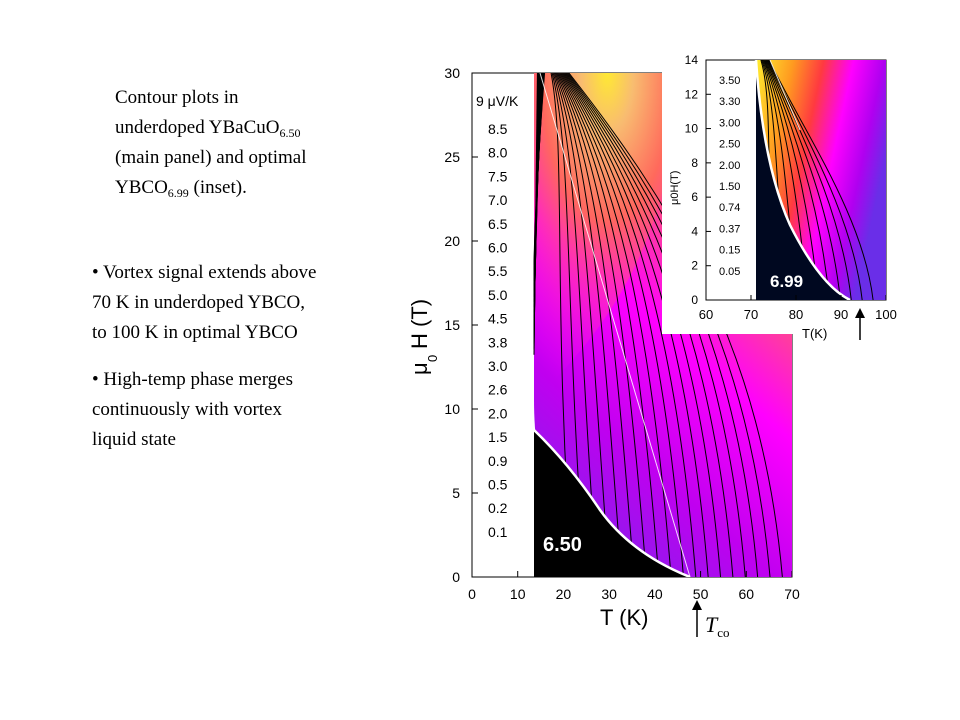  What do you see at coordinates (498, 390) in the screenshot?
I see `contour-level-label: 2.6` at bounding box center [498, 390].